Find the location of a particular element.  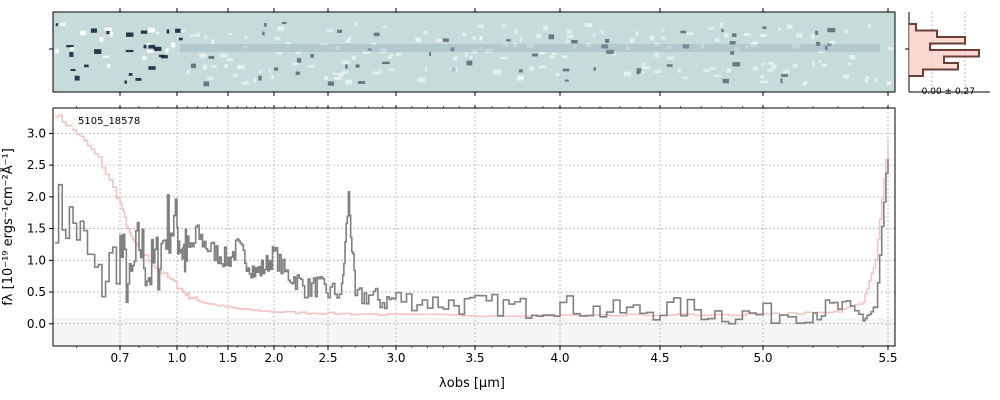

x-tick-label: 1.0 is located at coordinates (176, 358).